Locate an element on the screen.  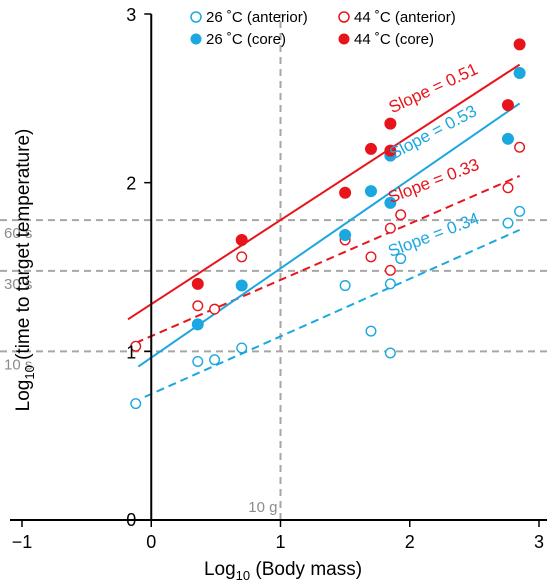
y-tick-label: 2 is located at coordinates (131, 184).